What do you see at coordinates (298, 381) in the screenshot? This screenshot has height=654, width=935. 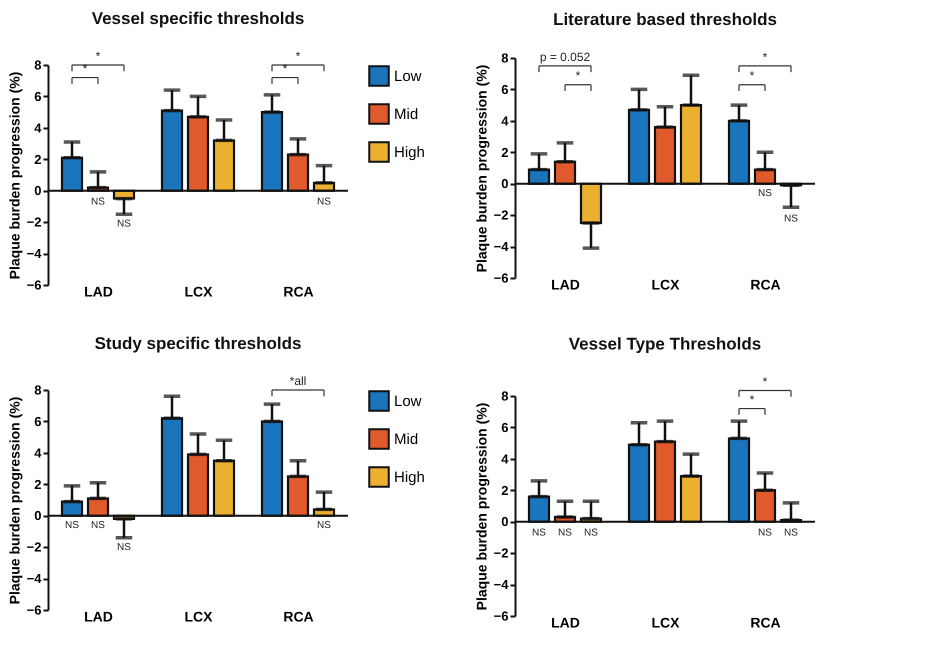 I see `text: *all` at bounding box center [298, 381].